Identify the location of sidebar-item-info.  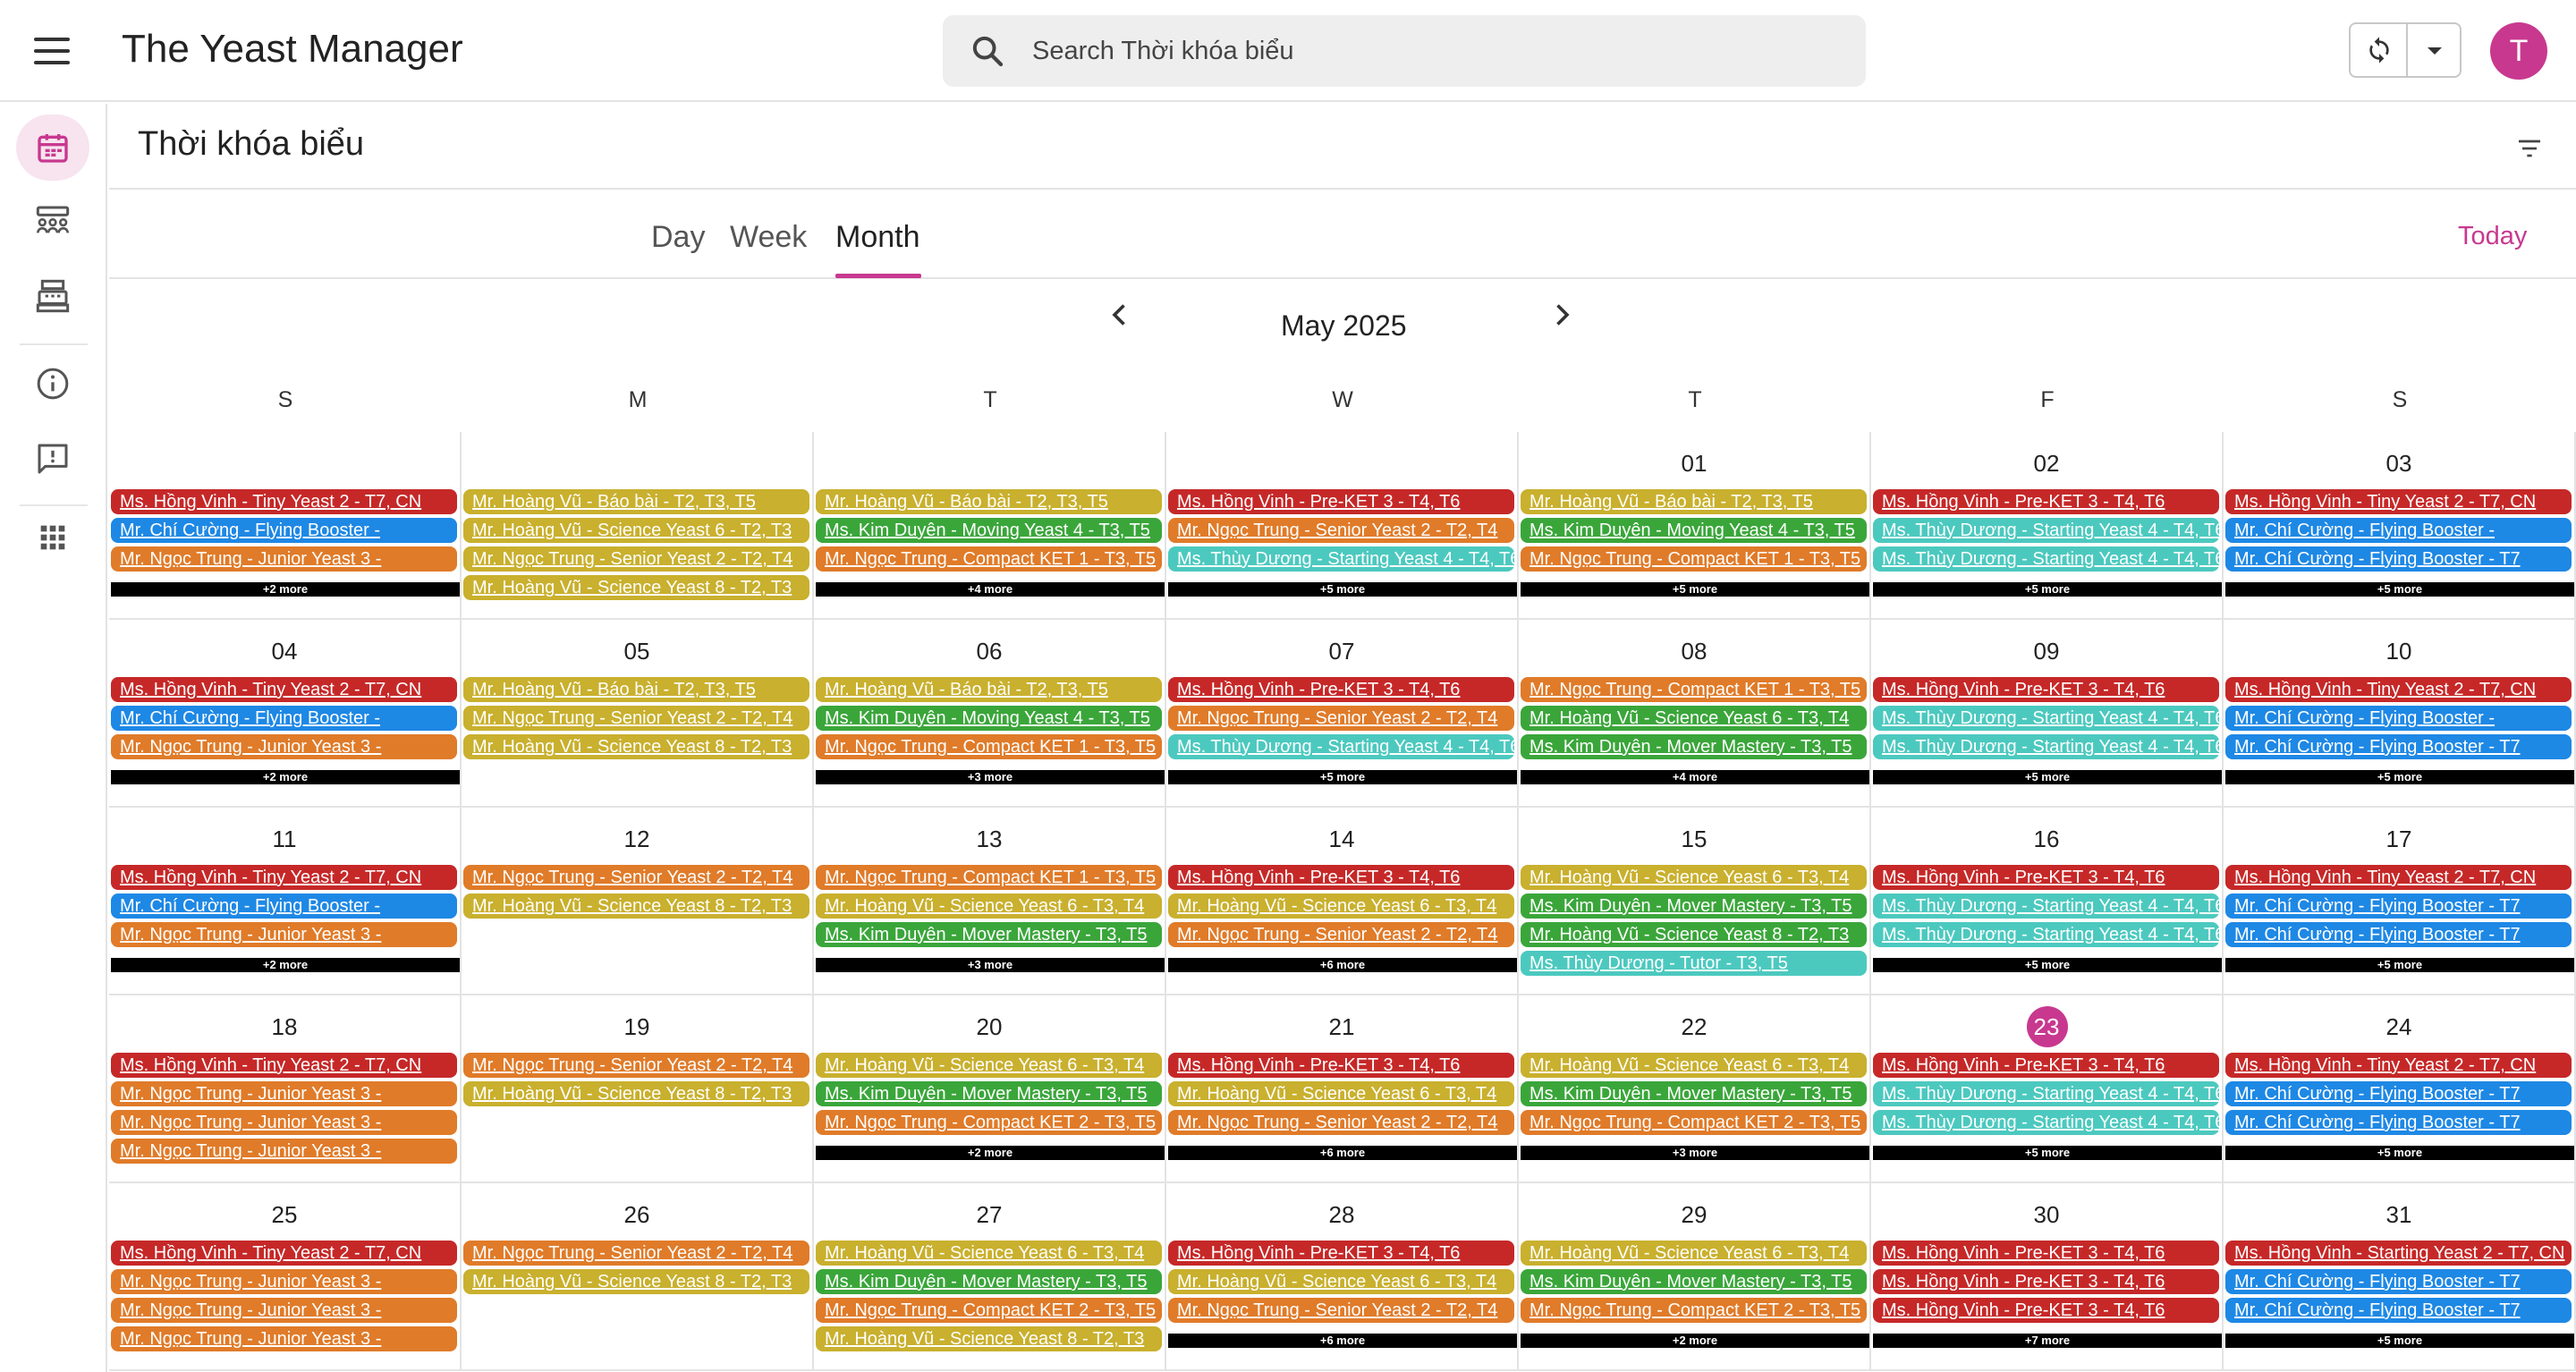
(52, 384).